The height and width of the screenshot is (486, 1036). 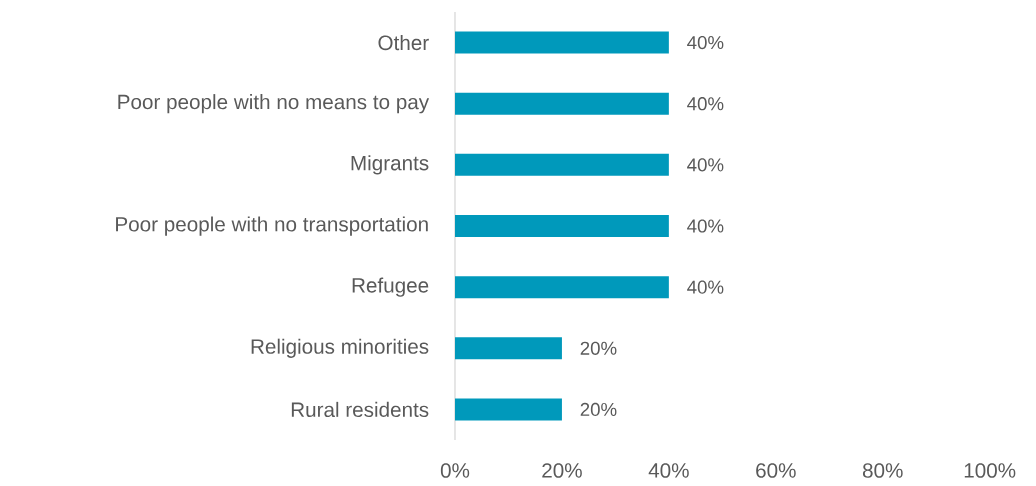 I want to click on x-tick-label: 40%, so click(x=668, y=470).